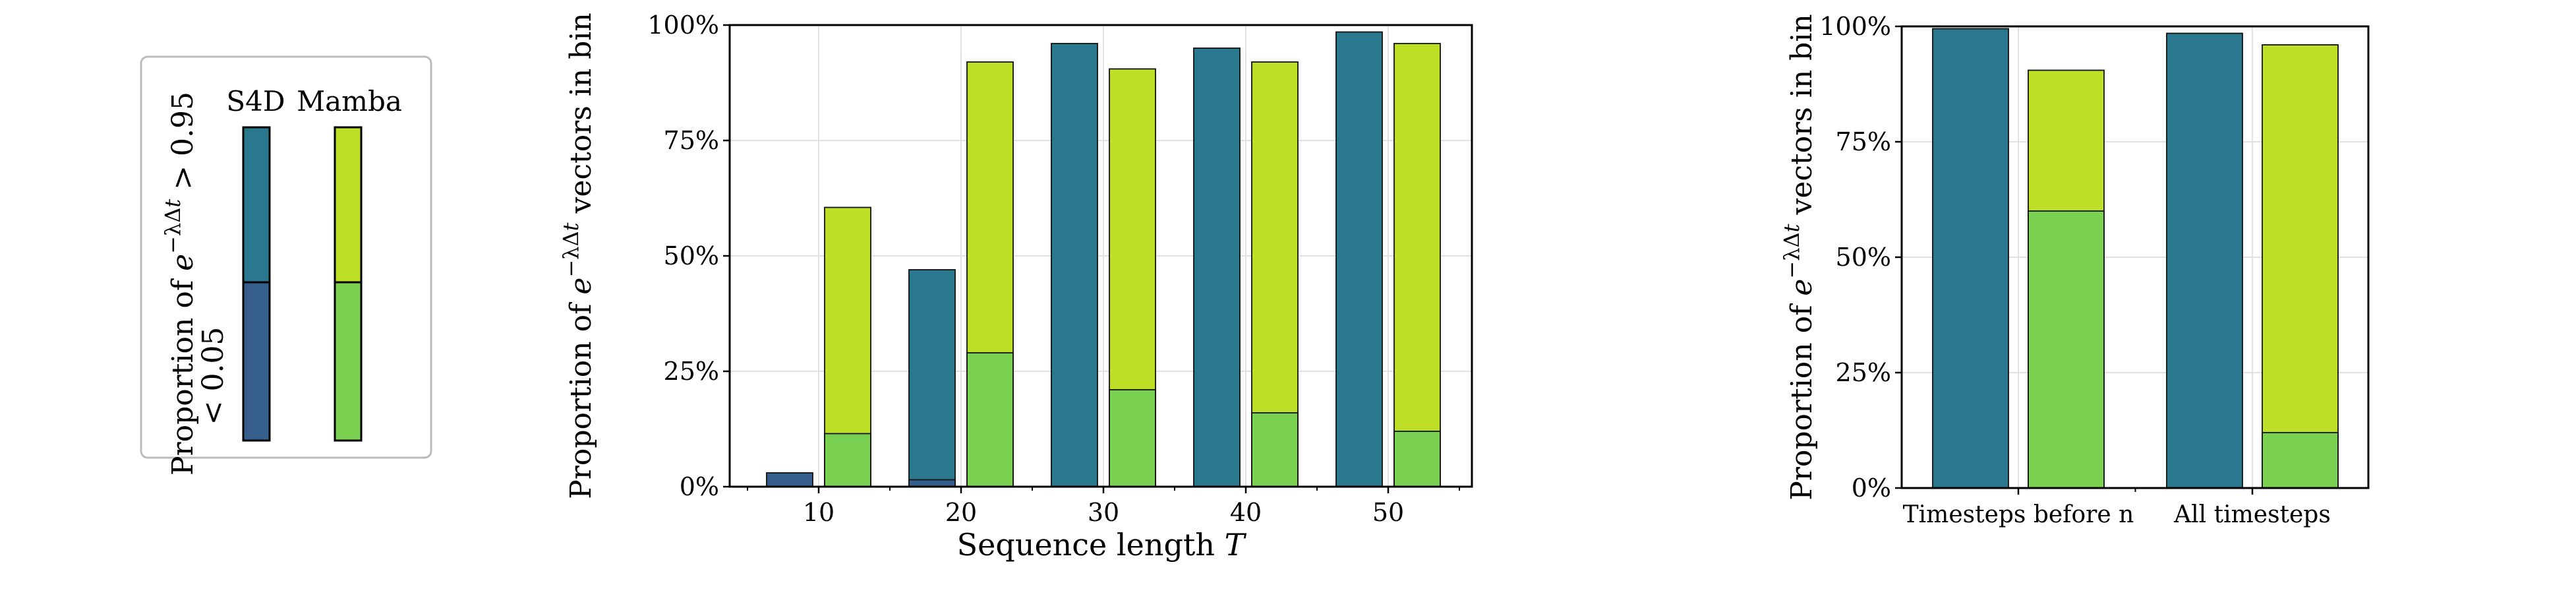  What do you see at coordinates (1799, 257) in the screenshot?
I see `chart2-y-axis-label: Proportion of e−λΔt vectors in bin` at bounding box center [1799, 257].